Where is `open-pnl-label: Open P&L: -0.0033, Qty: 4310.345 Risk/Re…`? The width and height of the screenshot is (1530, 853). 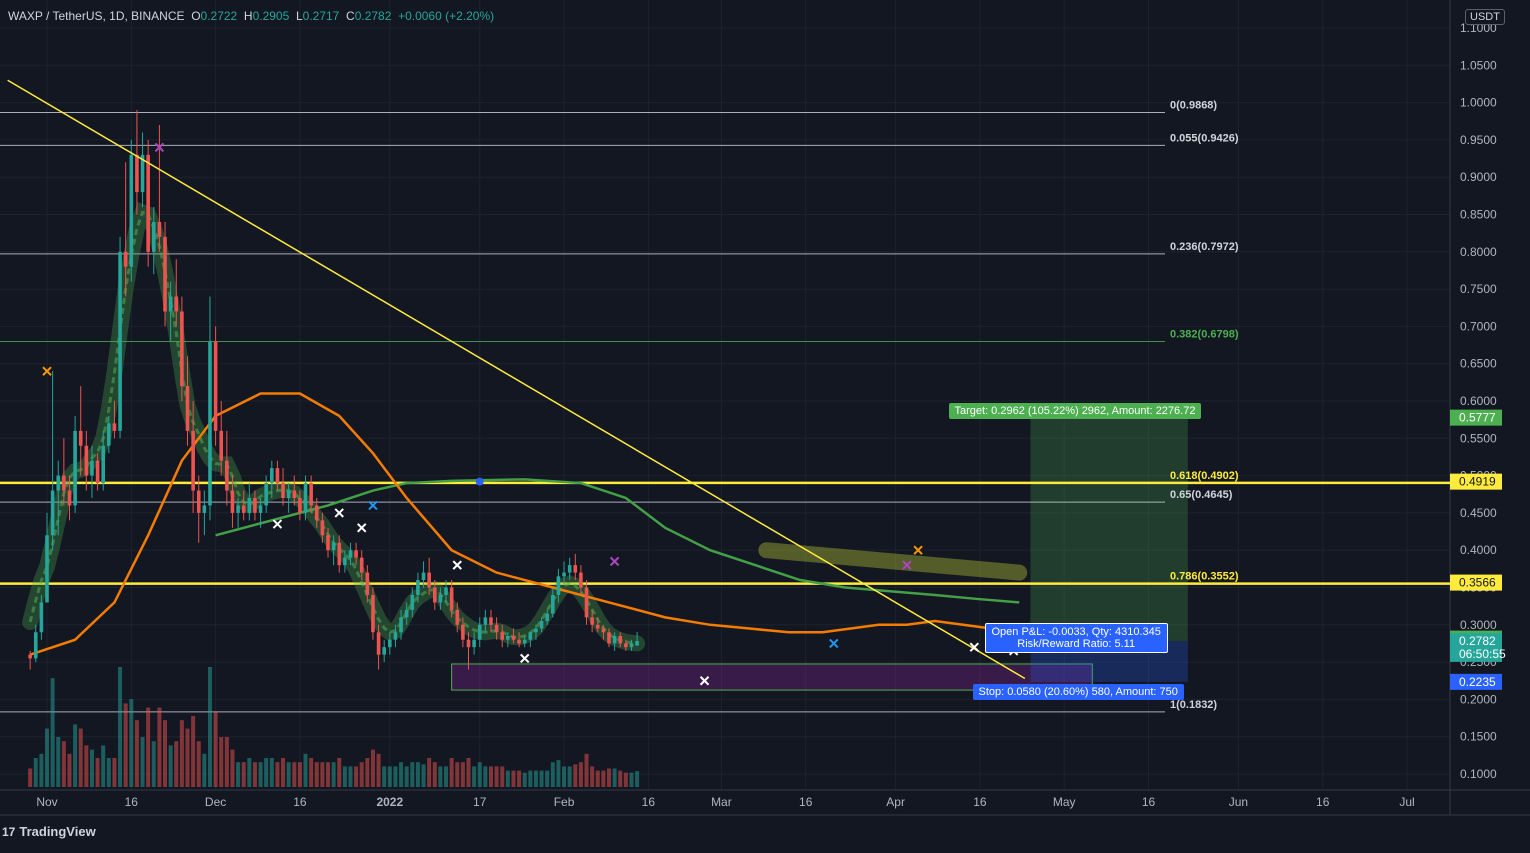 open-pnl-label: Open P&L: -0.0033, Qty: 4310.345 Risk/Re… is located at coordinates (1076, 638).